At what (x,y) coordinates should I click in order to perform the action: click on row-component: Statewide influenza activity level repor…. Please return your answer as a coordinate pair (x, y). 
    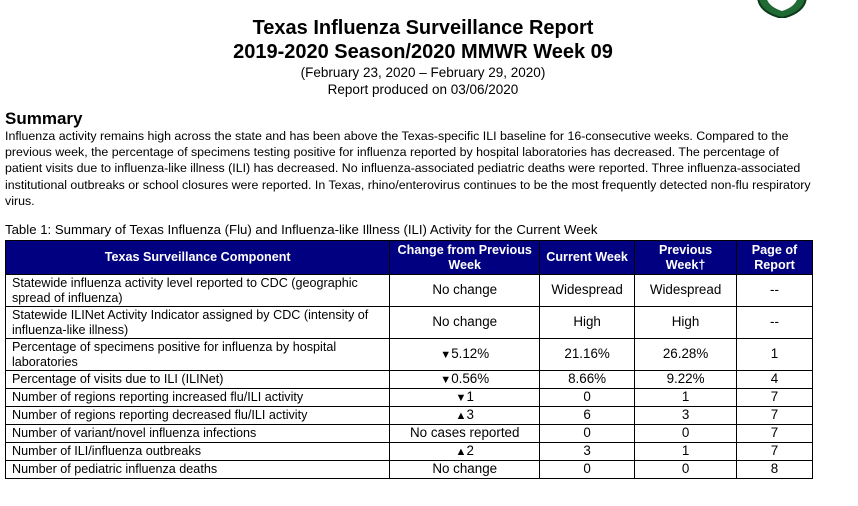
    Looking at the image, I should click on (197, 290).